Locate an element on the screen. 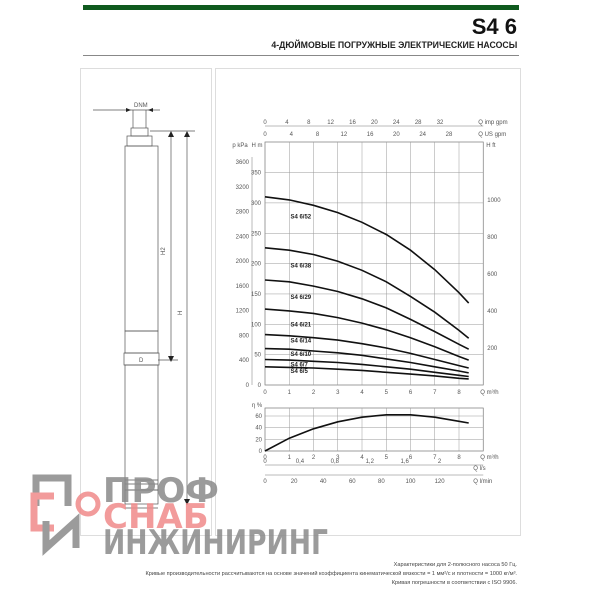  lmin-tick-label: 120 is located at coordinates (440, 482).